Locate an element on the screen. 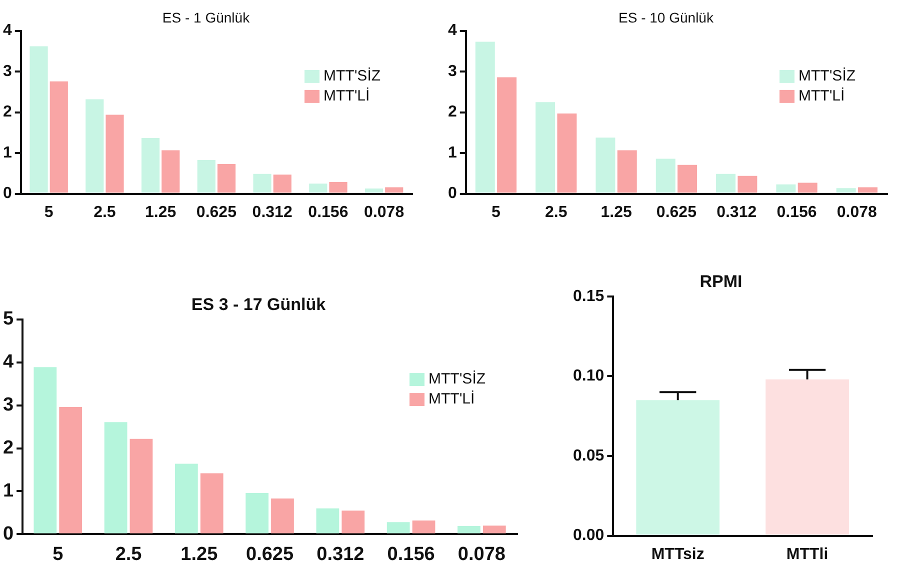  y-tick-label: 5 is located at coordinates (8, 319).